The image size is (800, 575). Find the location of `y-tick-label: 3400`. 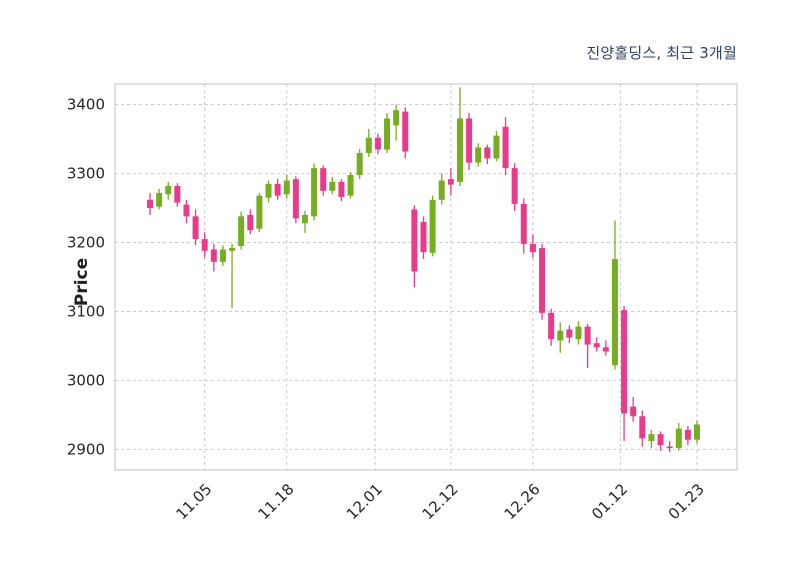

y-tick-label: 3400 is located at coordinates (86, 105).